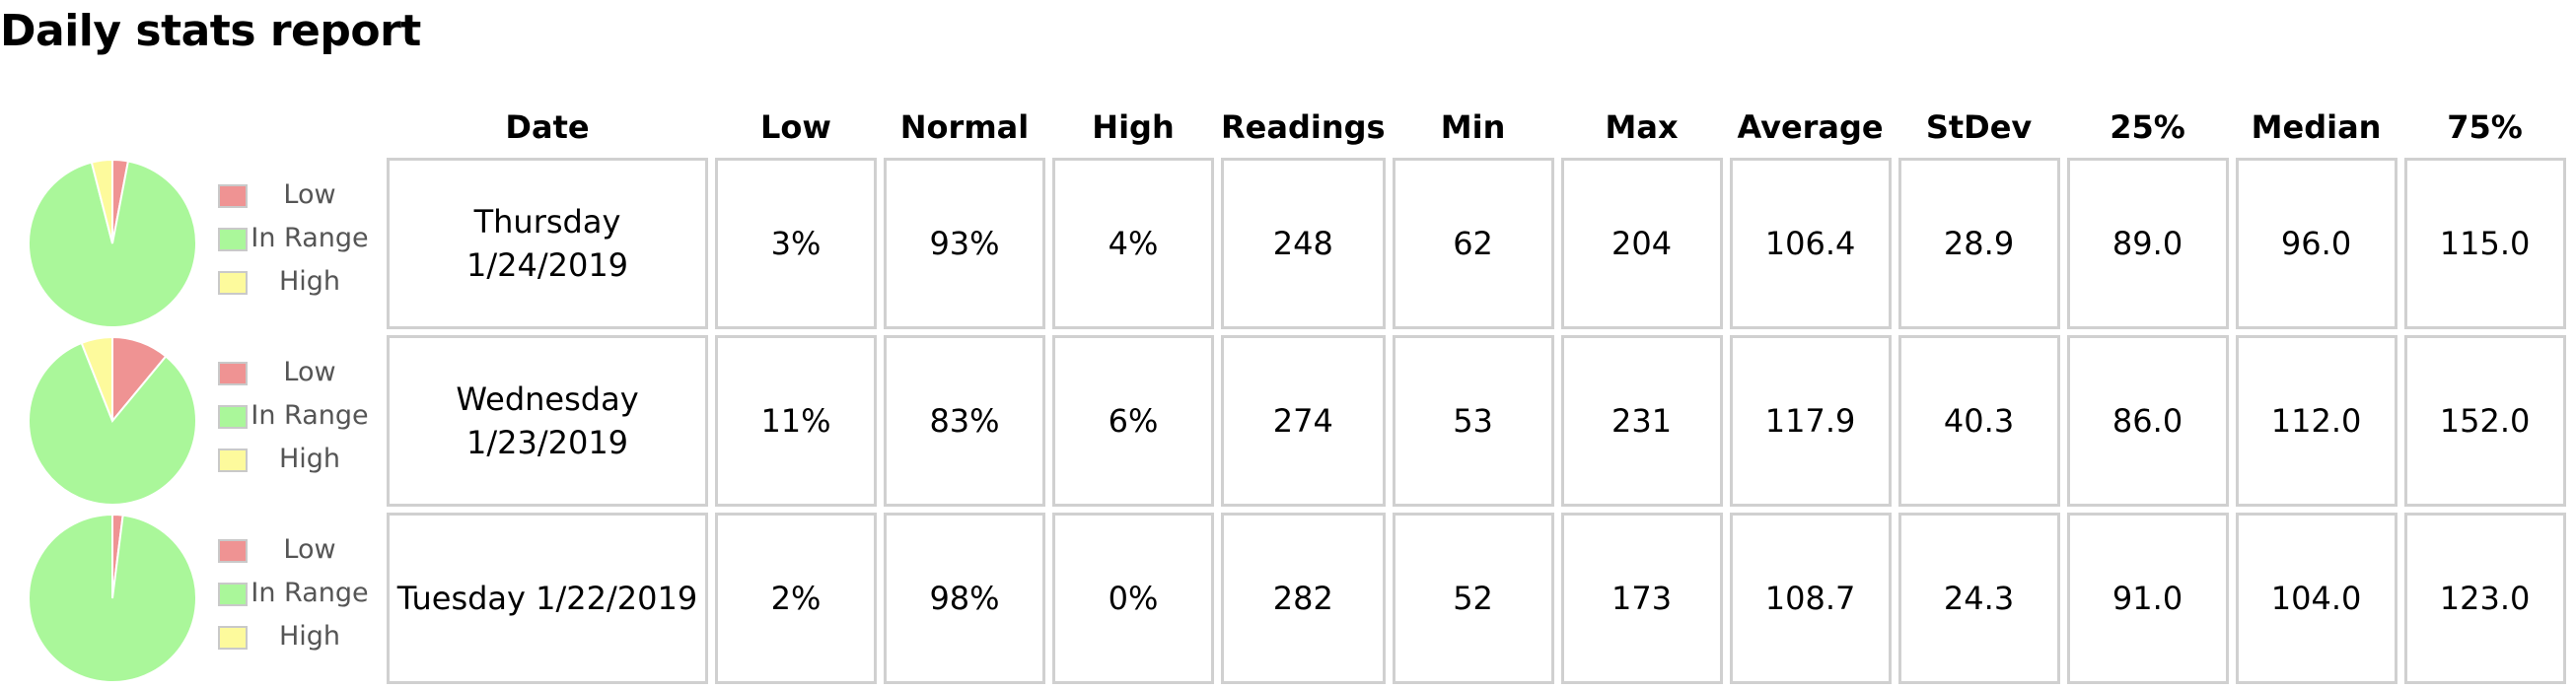 This screenshot has height=690, width=2576. Describe the element at coordinates (210, 31) in the screenshot. I see `page-title: Daily stats report` at that location.